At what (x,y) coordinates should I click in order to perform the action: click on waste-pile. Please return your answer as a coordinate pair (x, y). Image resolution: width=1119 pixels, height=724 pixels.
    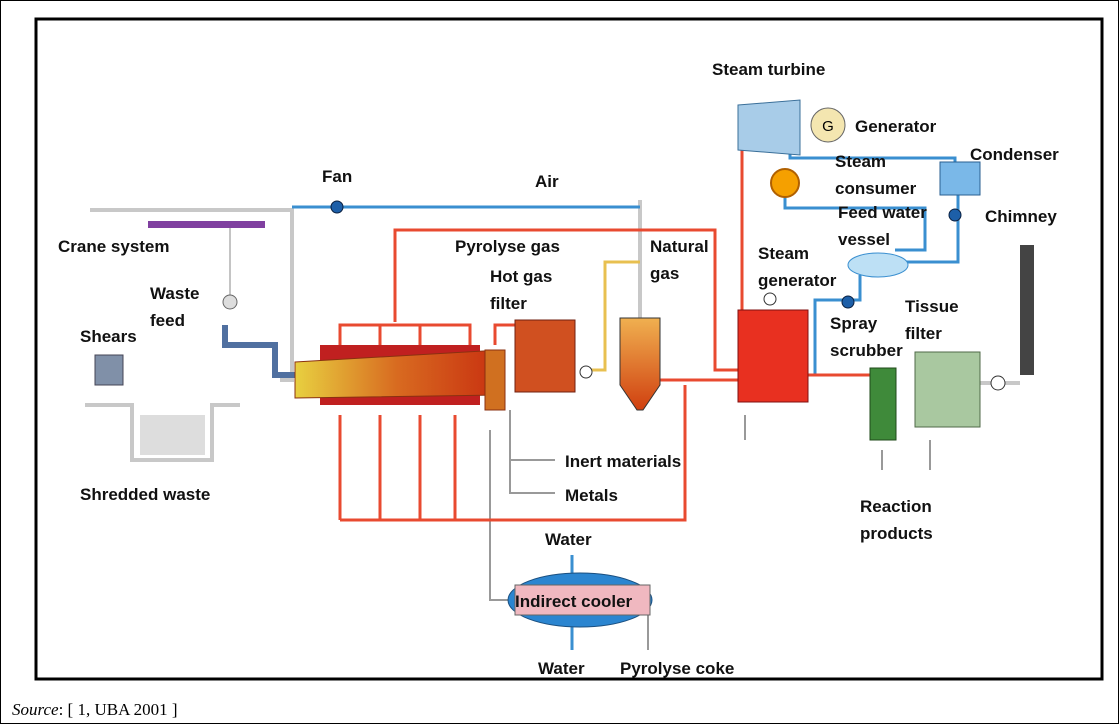
    Looking at the image, I should click on (172, 435).